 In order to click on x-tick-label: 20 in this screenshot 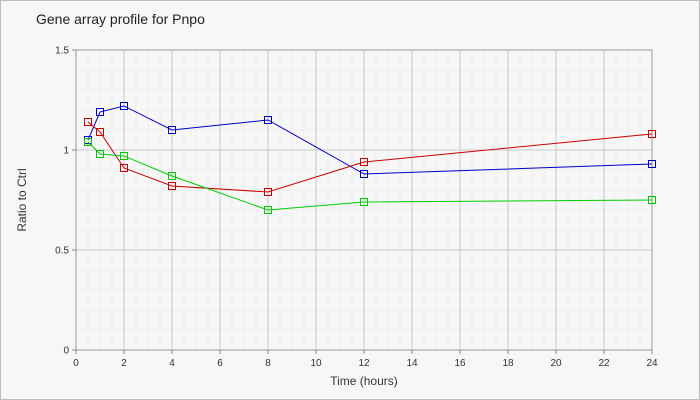, I will do `click(556, 363)`.